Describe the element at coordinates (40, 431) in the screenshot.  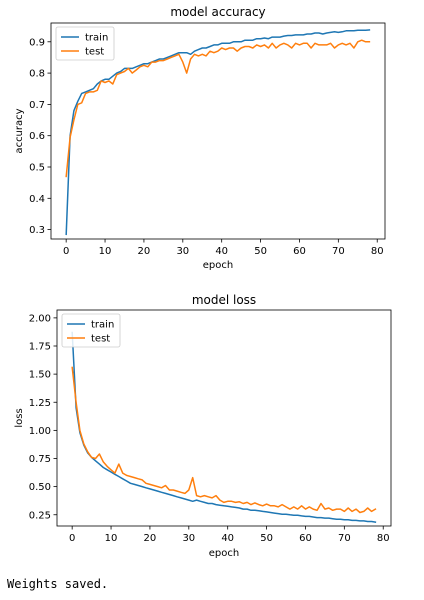
I see `y-tick-label: 1.00` at that location.